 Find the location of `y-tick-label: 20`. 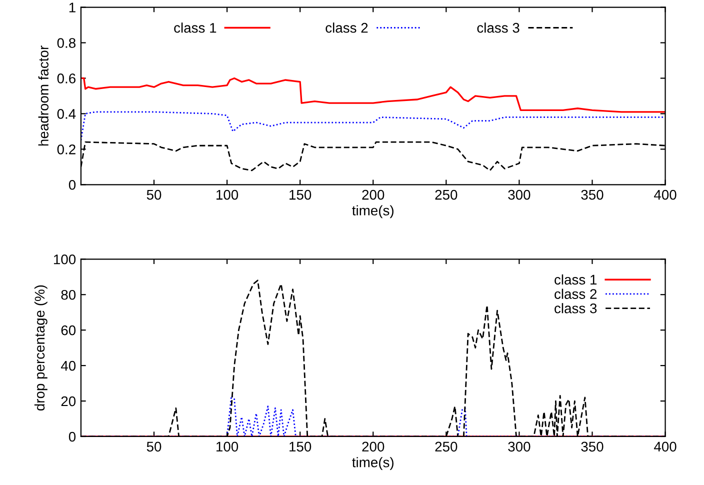

y-tick-label: 20 is located at coordinates (68, 401).